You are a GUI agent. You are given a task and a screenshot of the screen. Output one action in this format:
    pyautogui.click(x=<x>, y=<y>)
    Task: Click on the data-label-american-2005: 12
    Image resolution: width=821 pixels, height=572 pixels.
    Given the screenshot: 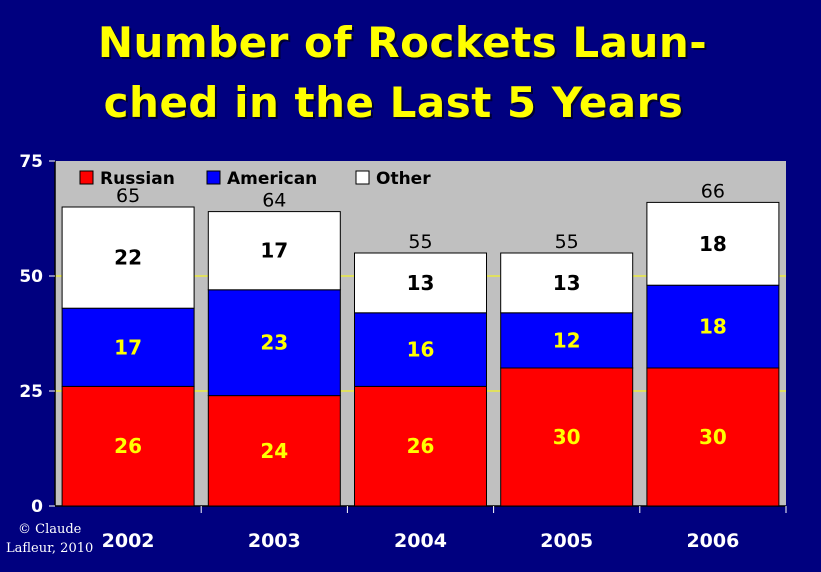 What is the action you would take?
    pyautogui.click(x=567, y=340)
    